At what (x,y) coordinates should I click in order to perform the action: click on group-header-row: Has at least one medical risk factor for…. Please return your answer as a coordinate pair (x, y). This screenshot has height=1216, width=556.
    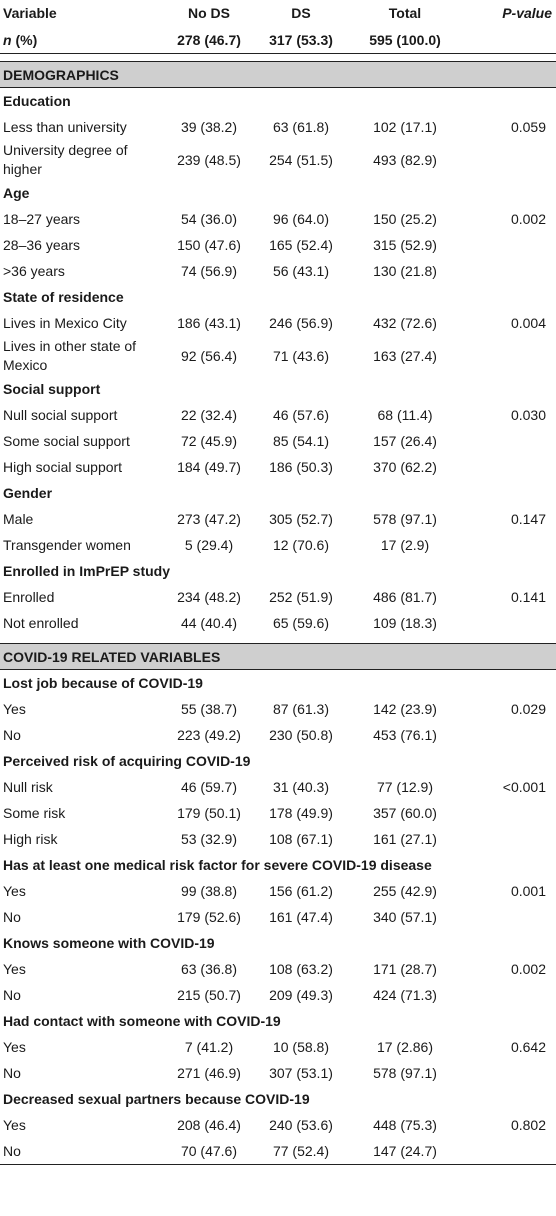
    Looking at the image, I should click on (278, 865).